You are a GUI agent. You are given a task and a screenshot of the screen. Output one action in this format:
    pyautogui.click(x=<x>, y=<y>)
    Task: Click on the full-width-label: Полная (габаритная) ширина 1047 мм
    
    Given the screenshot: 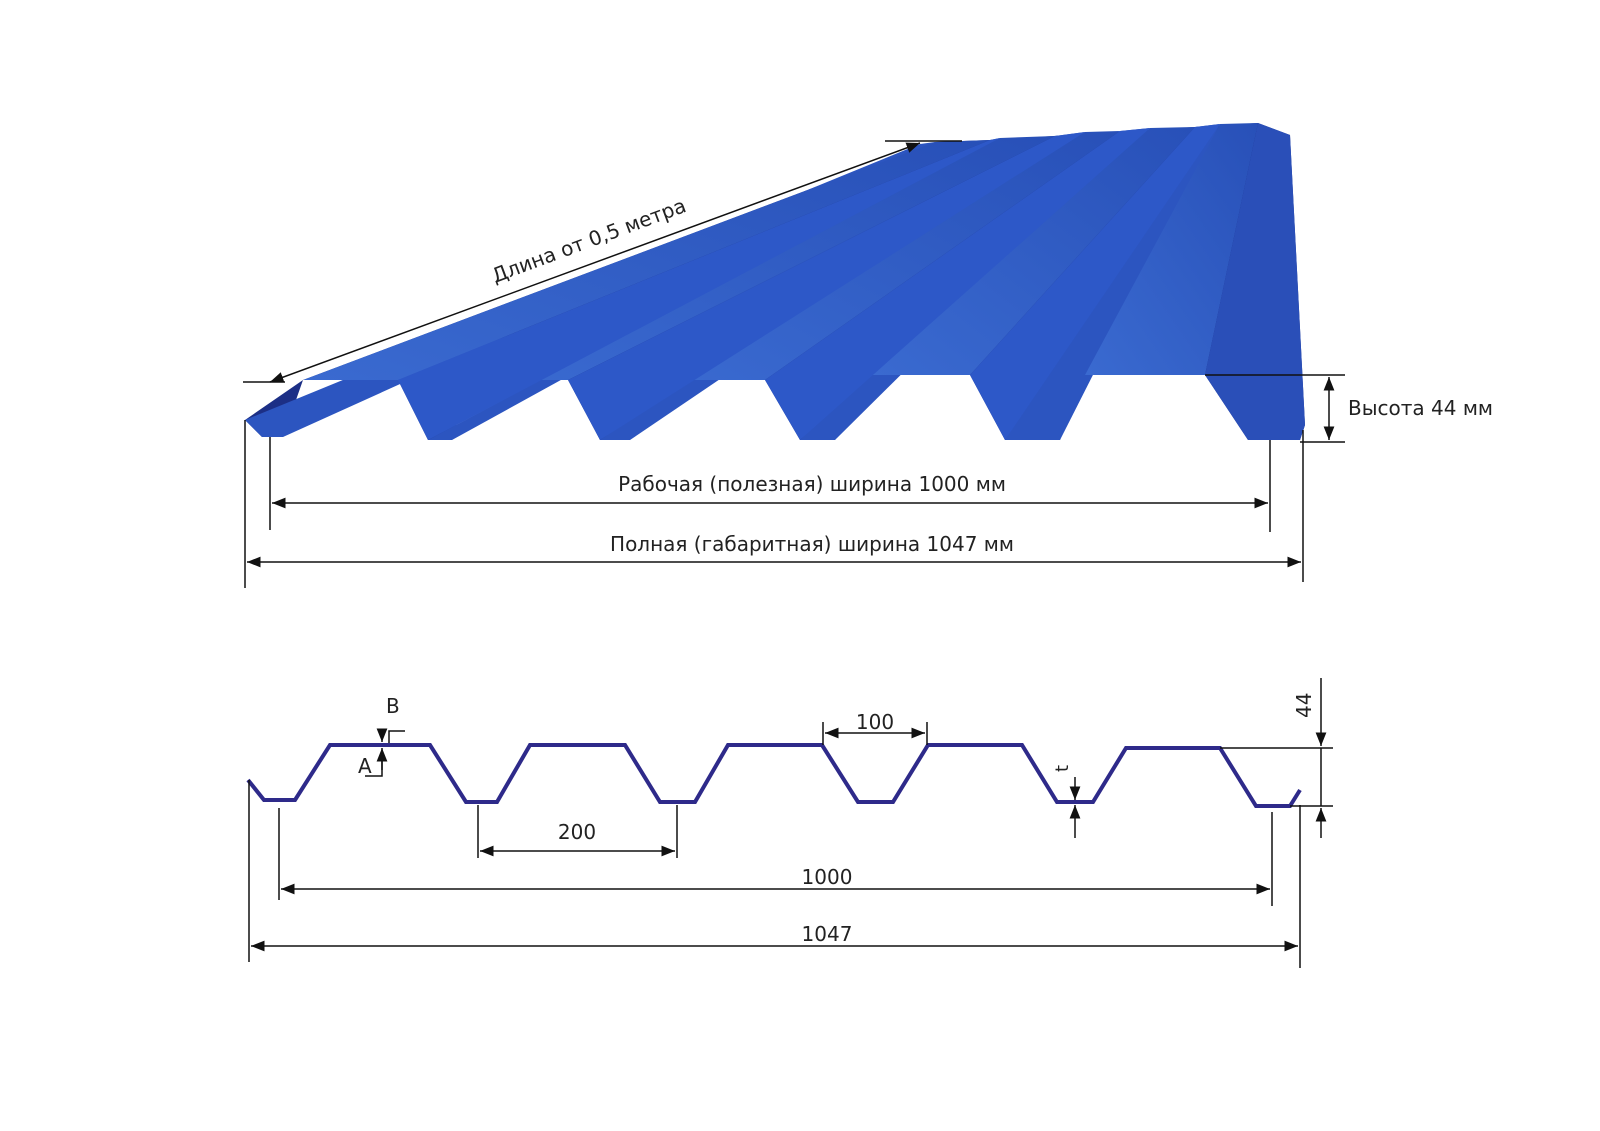 What is the action you would take?
    pyautogui.click(x=812, y=544)
    